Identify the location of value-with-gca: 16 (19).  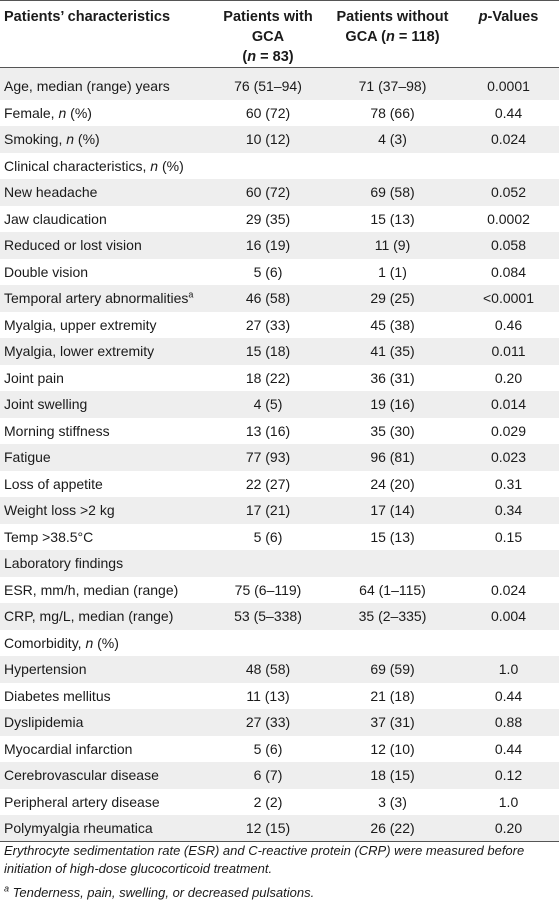
(268, 245).